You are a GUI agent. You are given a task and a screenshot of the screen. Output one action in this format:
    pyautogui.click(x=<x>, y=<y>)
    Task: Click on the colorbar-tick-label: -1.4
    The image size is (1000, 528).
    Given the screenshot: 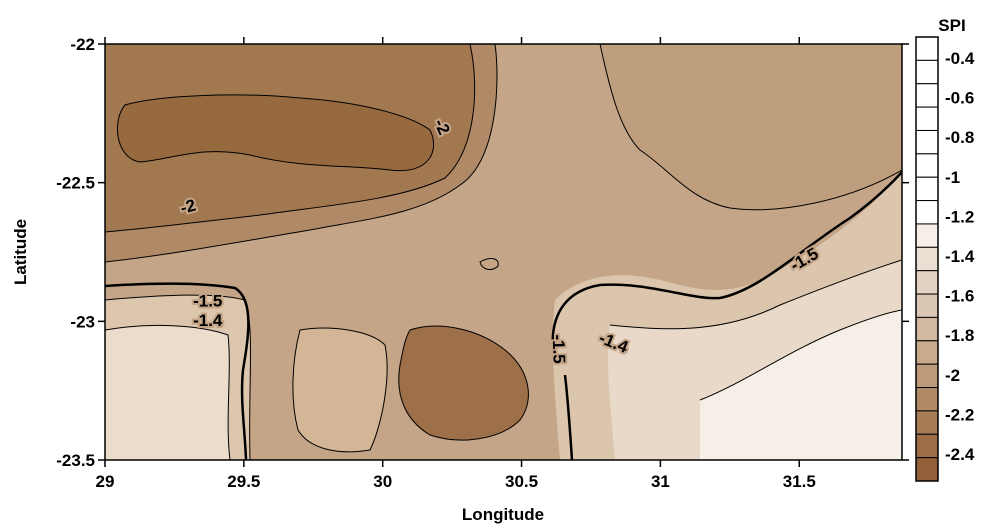 What is the action you would take?
    pyautogui.click(x=960, y=256)
    